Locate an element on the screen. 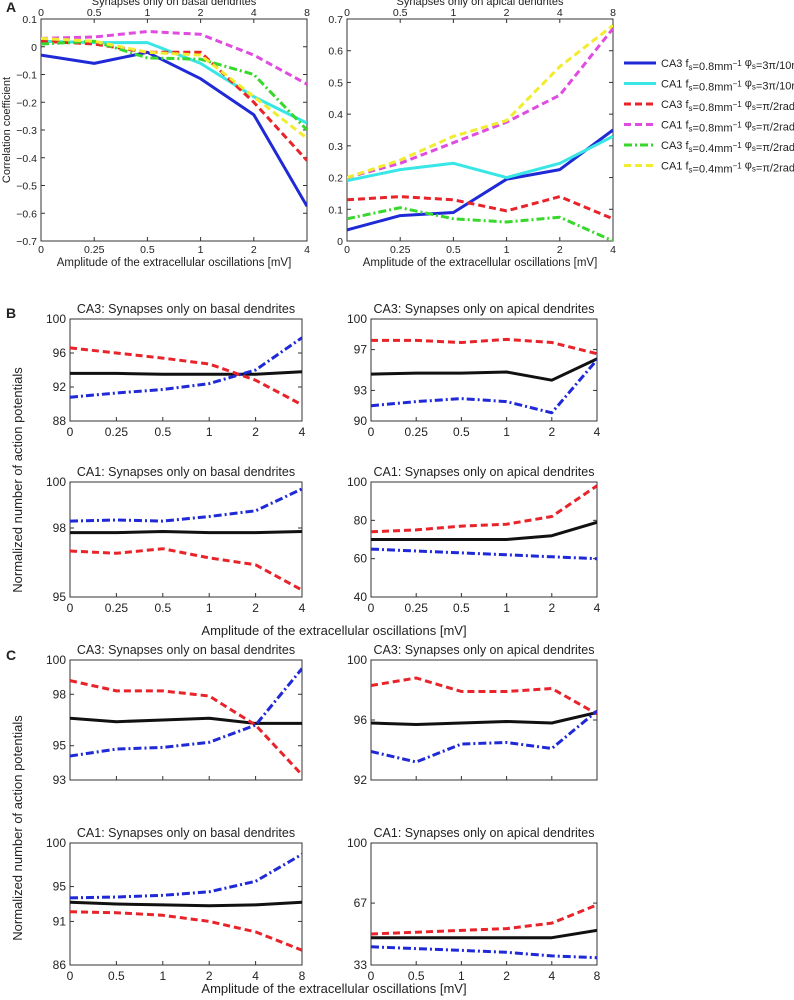  y-tick-label: 40 is located at coordinates (361, 597).